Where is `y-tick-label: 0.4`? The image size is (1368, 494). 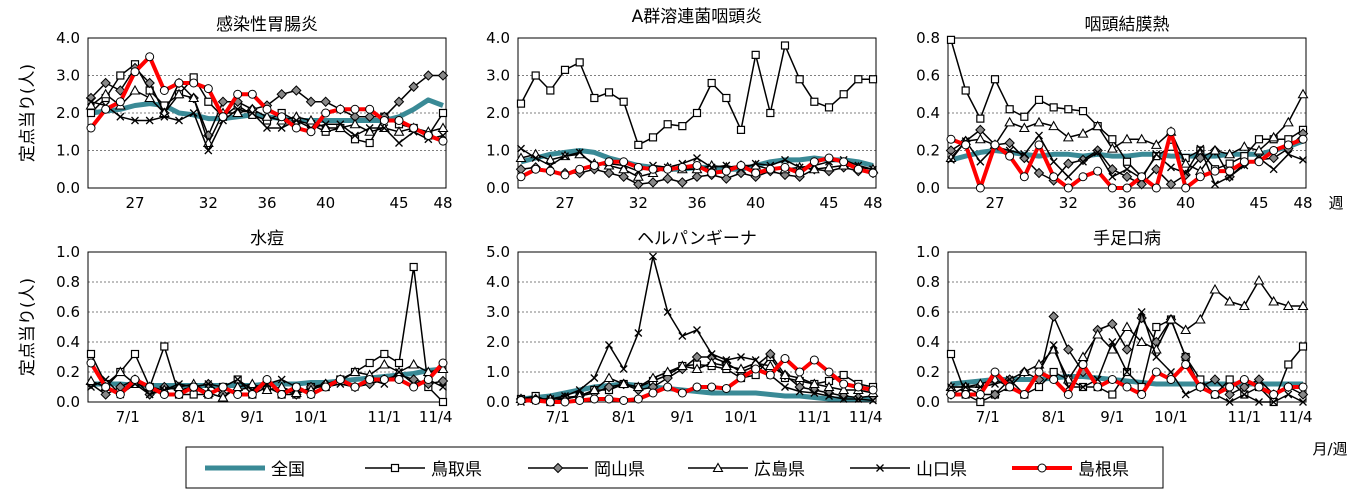
y-tick-label: 0.4 is located at coordinates (68, 342).